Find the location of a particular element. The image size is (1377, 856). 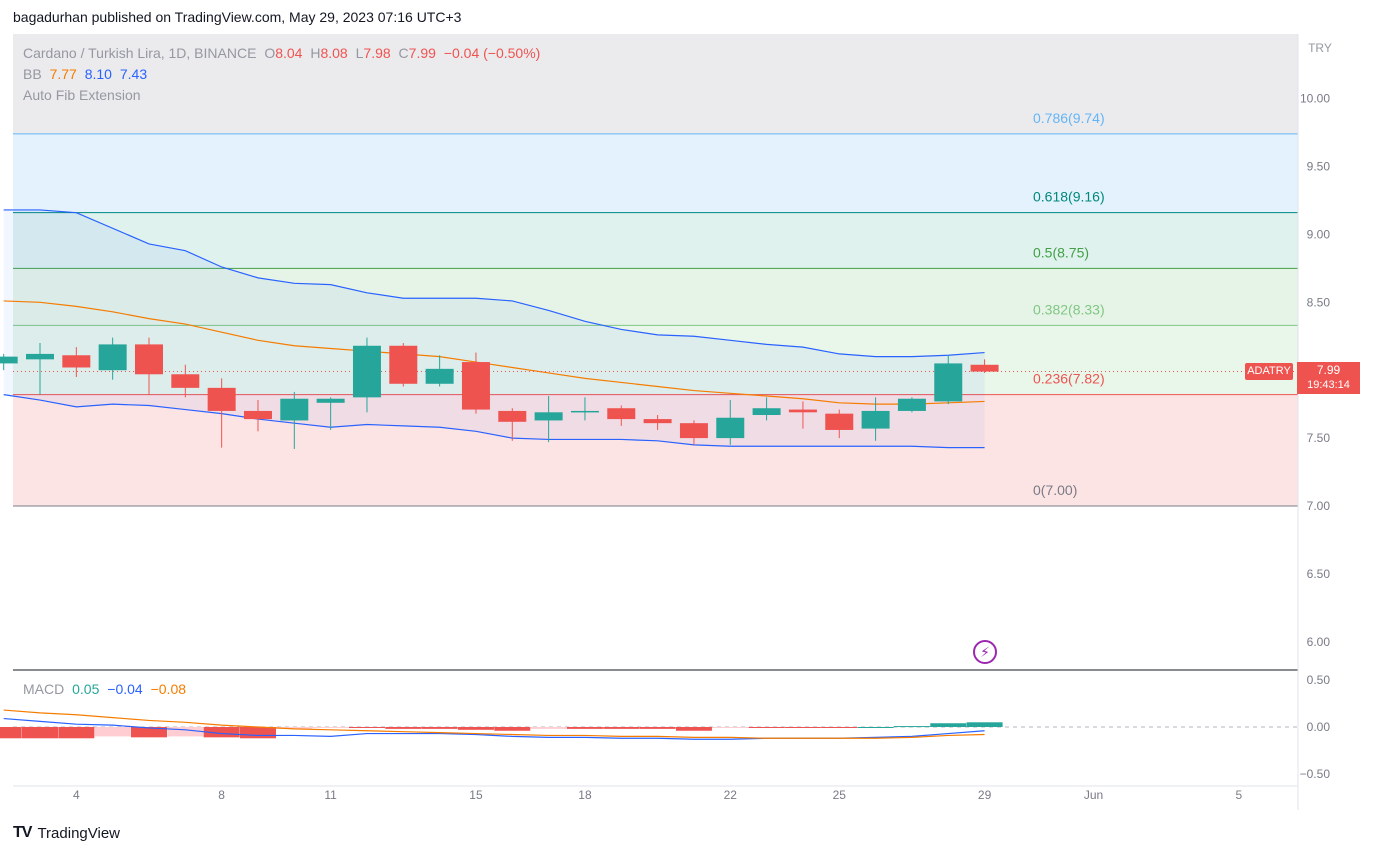

price-tick-7.00: 7.00 is located at coordinates (1319, 506).